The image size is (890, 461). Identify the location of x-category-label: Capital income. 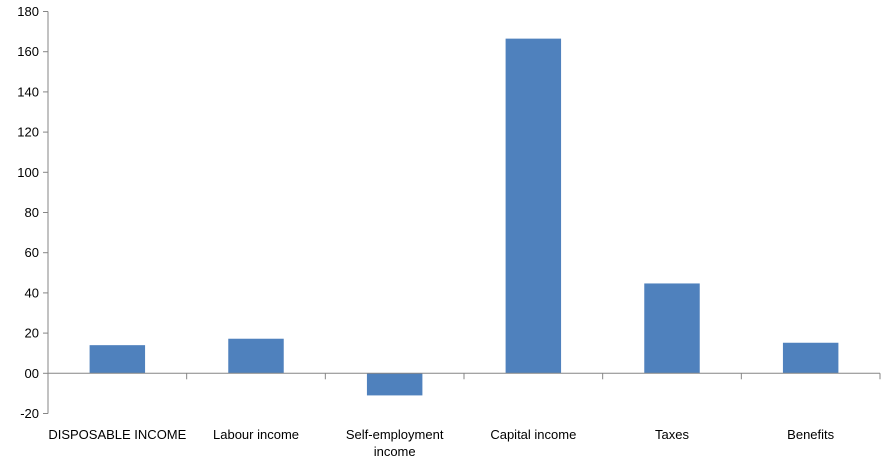
(533, 434).